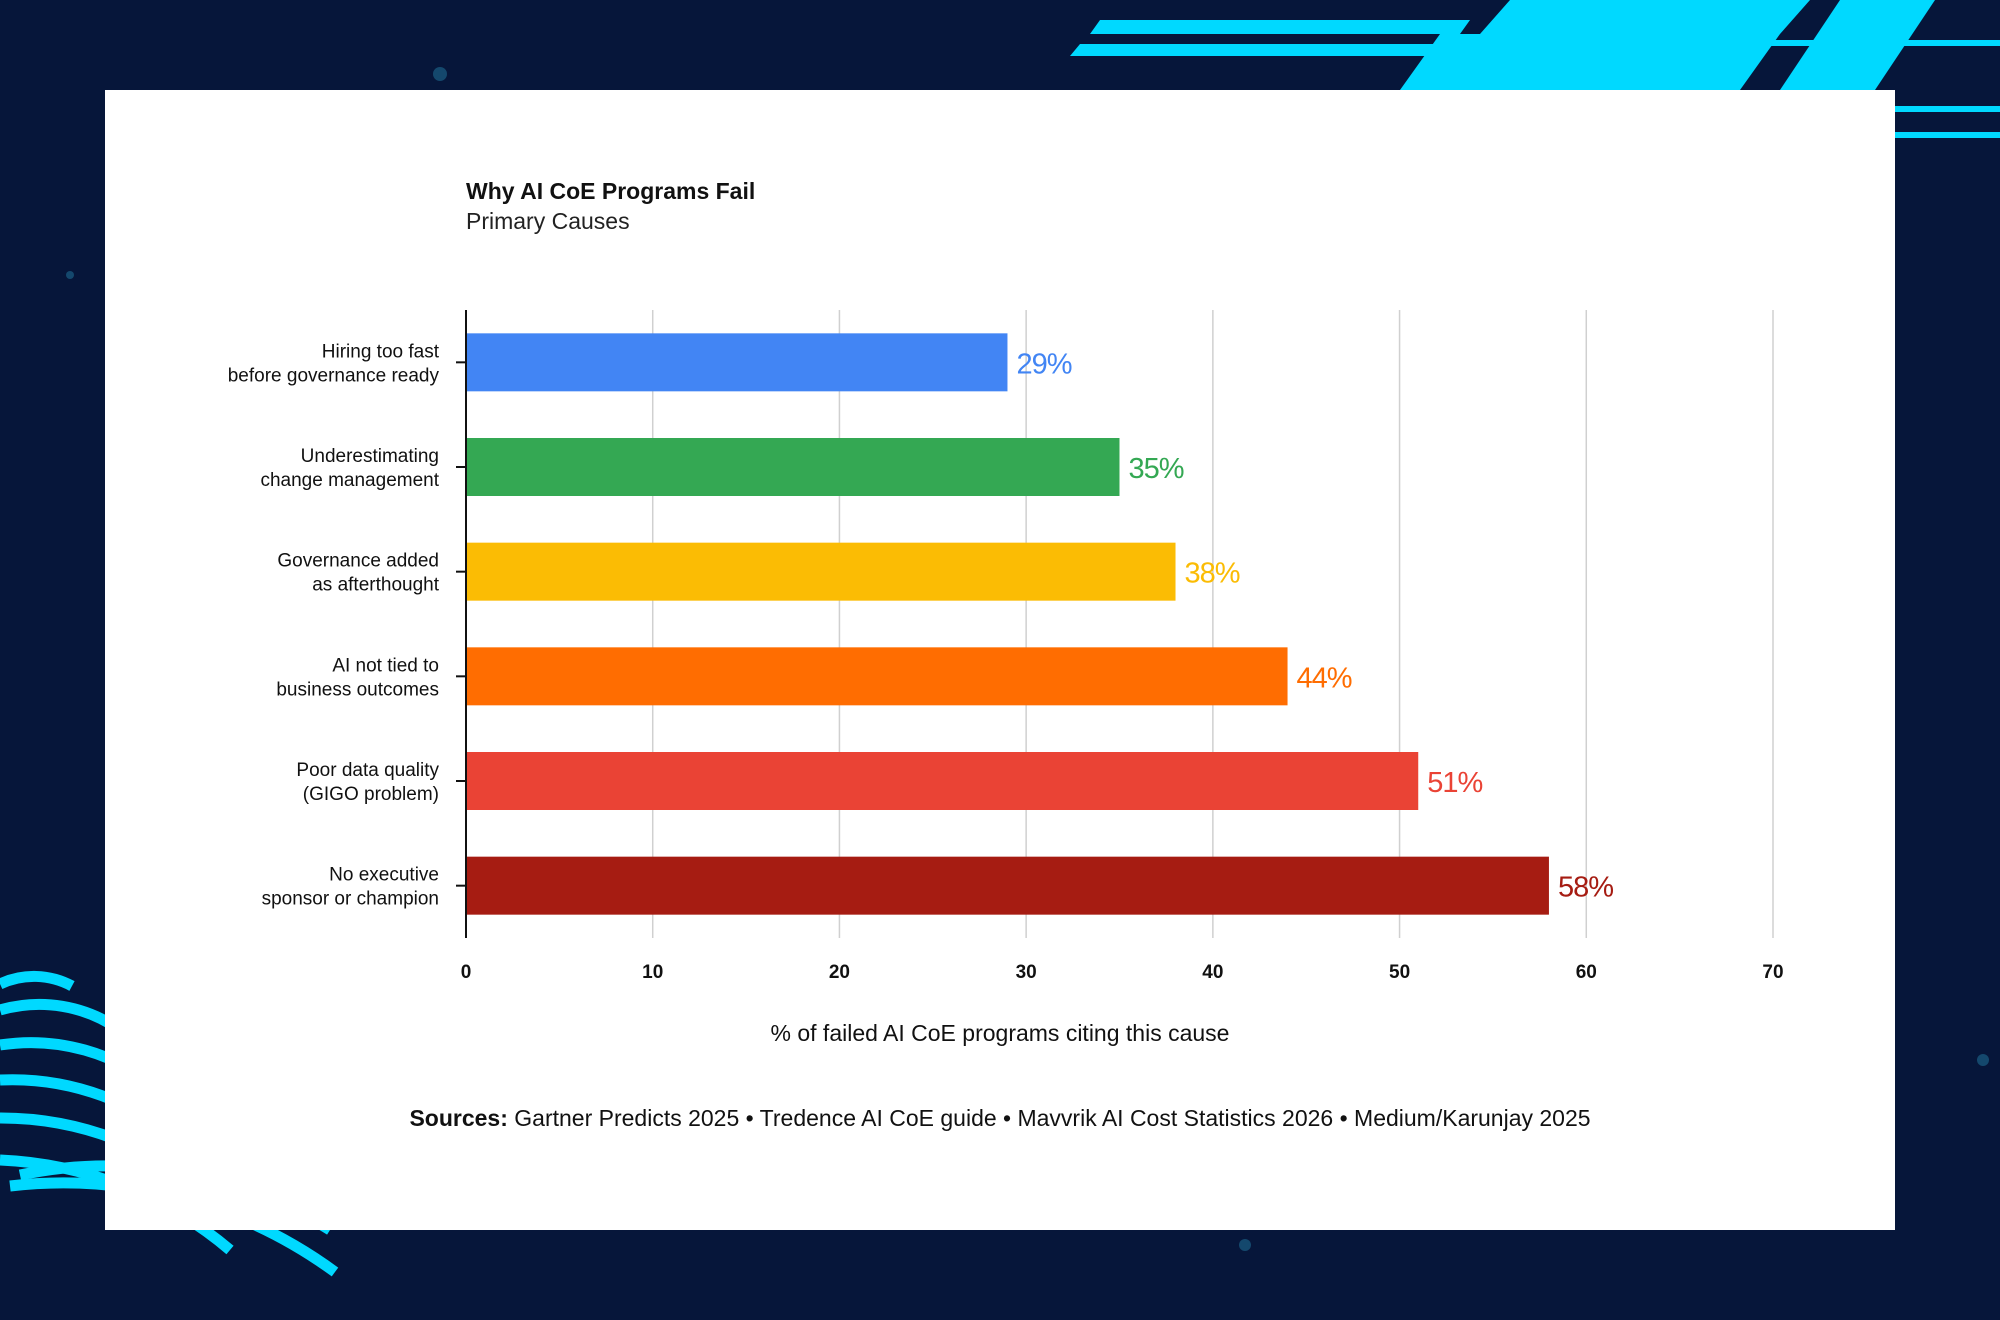  What do you see at coordinates (370, 456) in the screenshot?
I see `y-tick-label: Underestimating` at bounding box center [370, 456].